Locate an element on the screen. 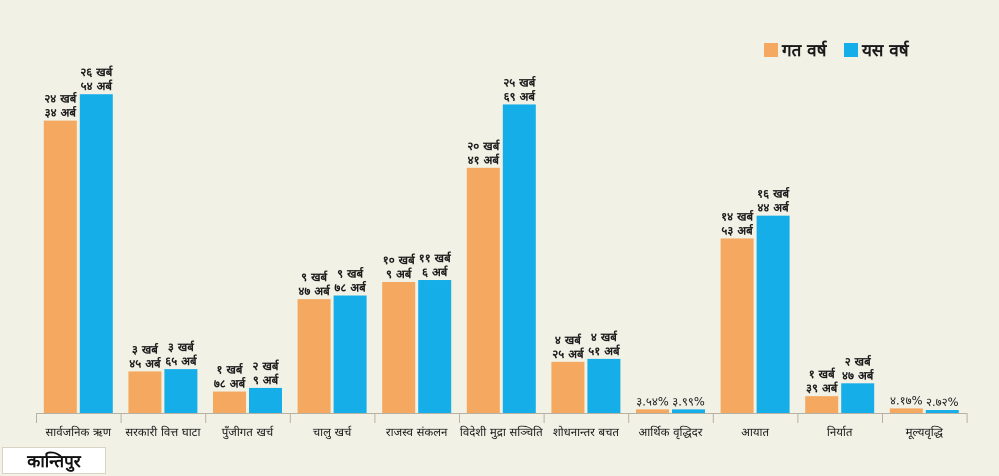  kantipur-logo: कान्तिपुर is located at coordinates (54, 460).